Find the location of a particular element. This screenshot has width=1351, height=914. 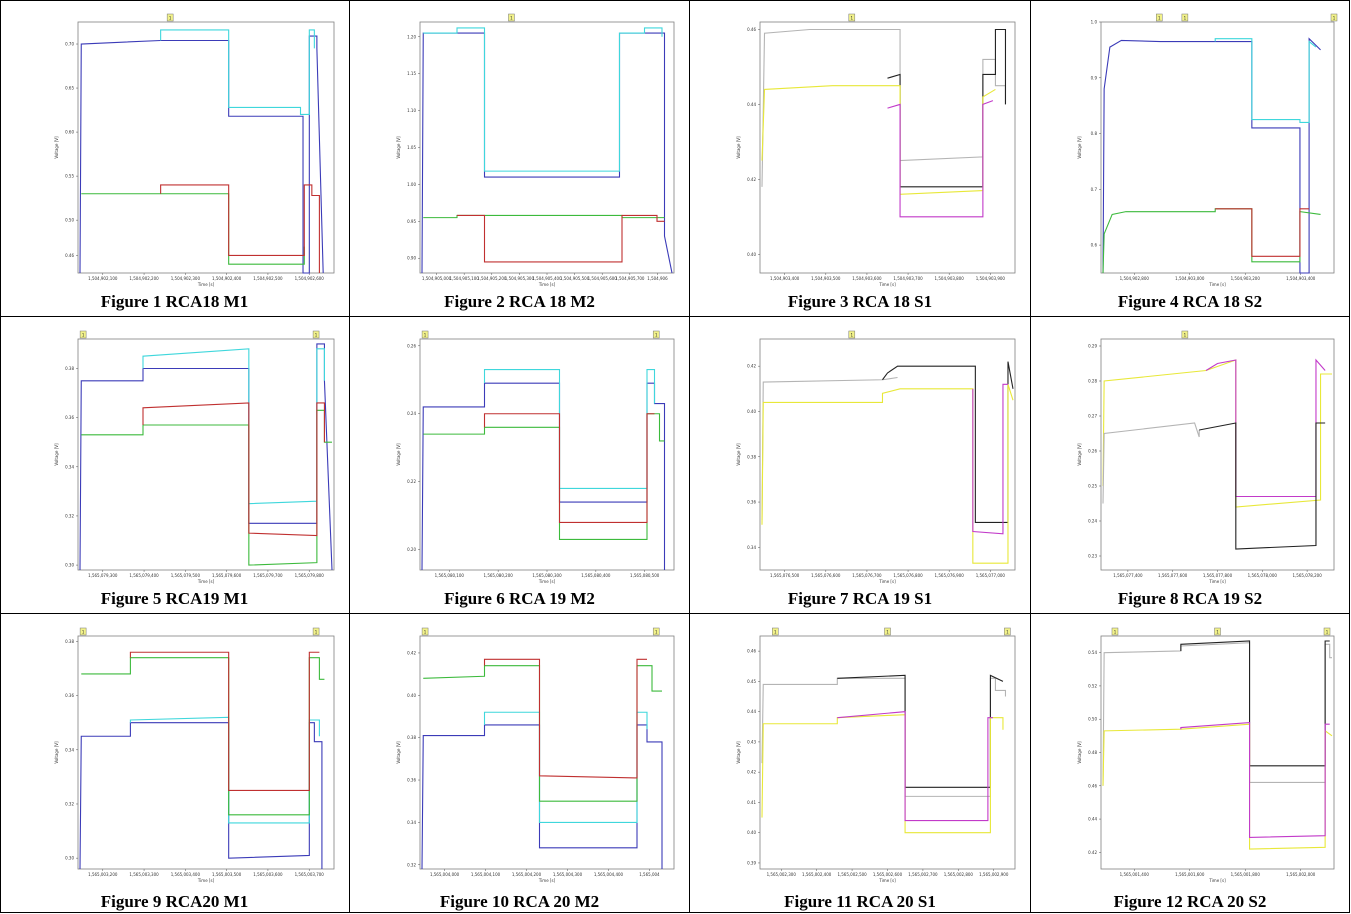

series-line-magenta is located at coordinates (1255, 779).